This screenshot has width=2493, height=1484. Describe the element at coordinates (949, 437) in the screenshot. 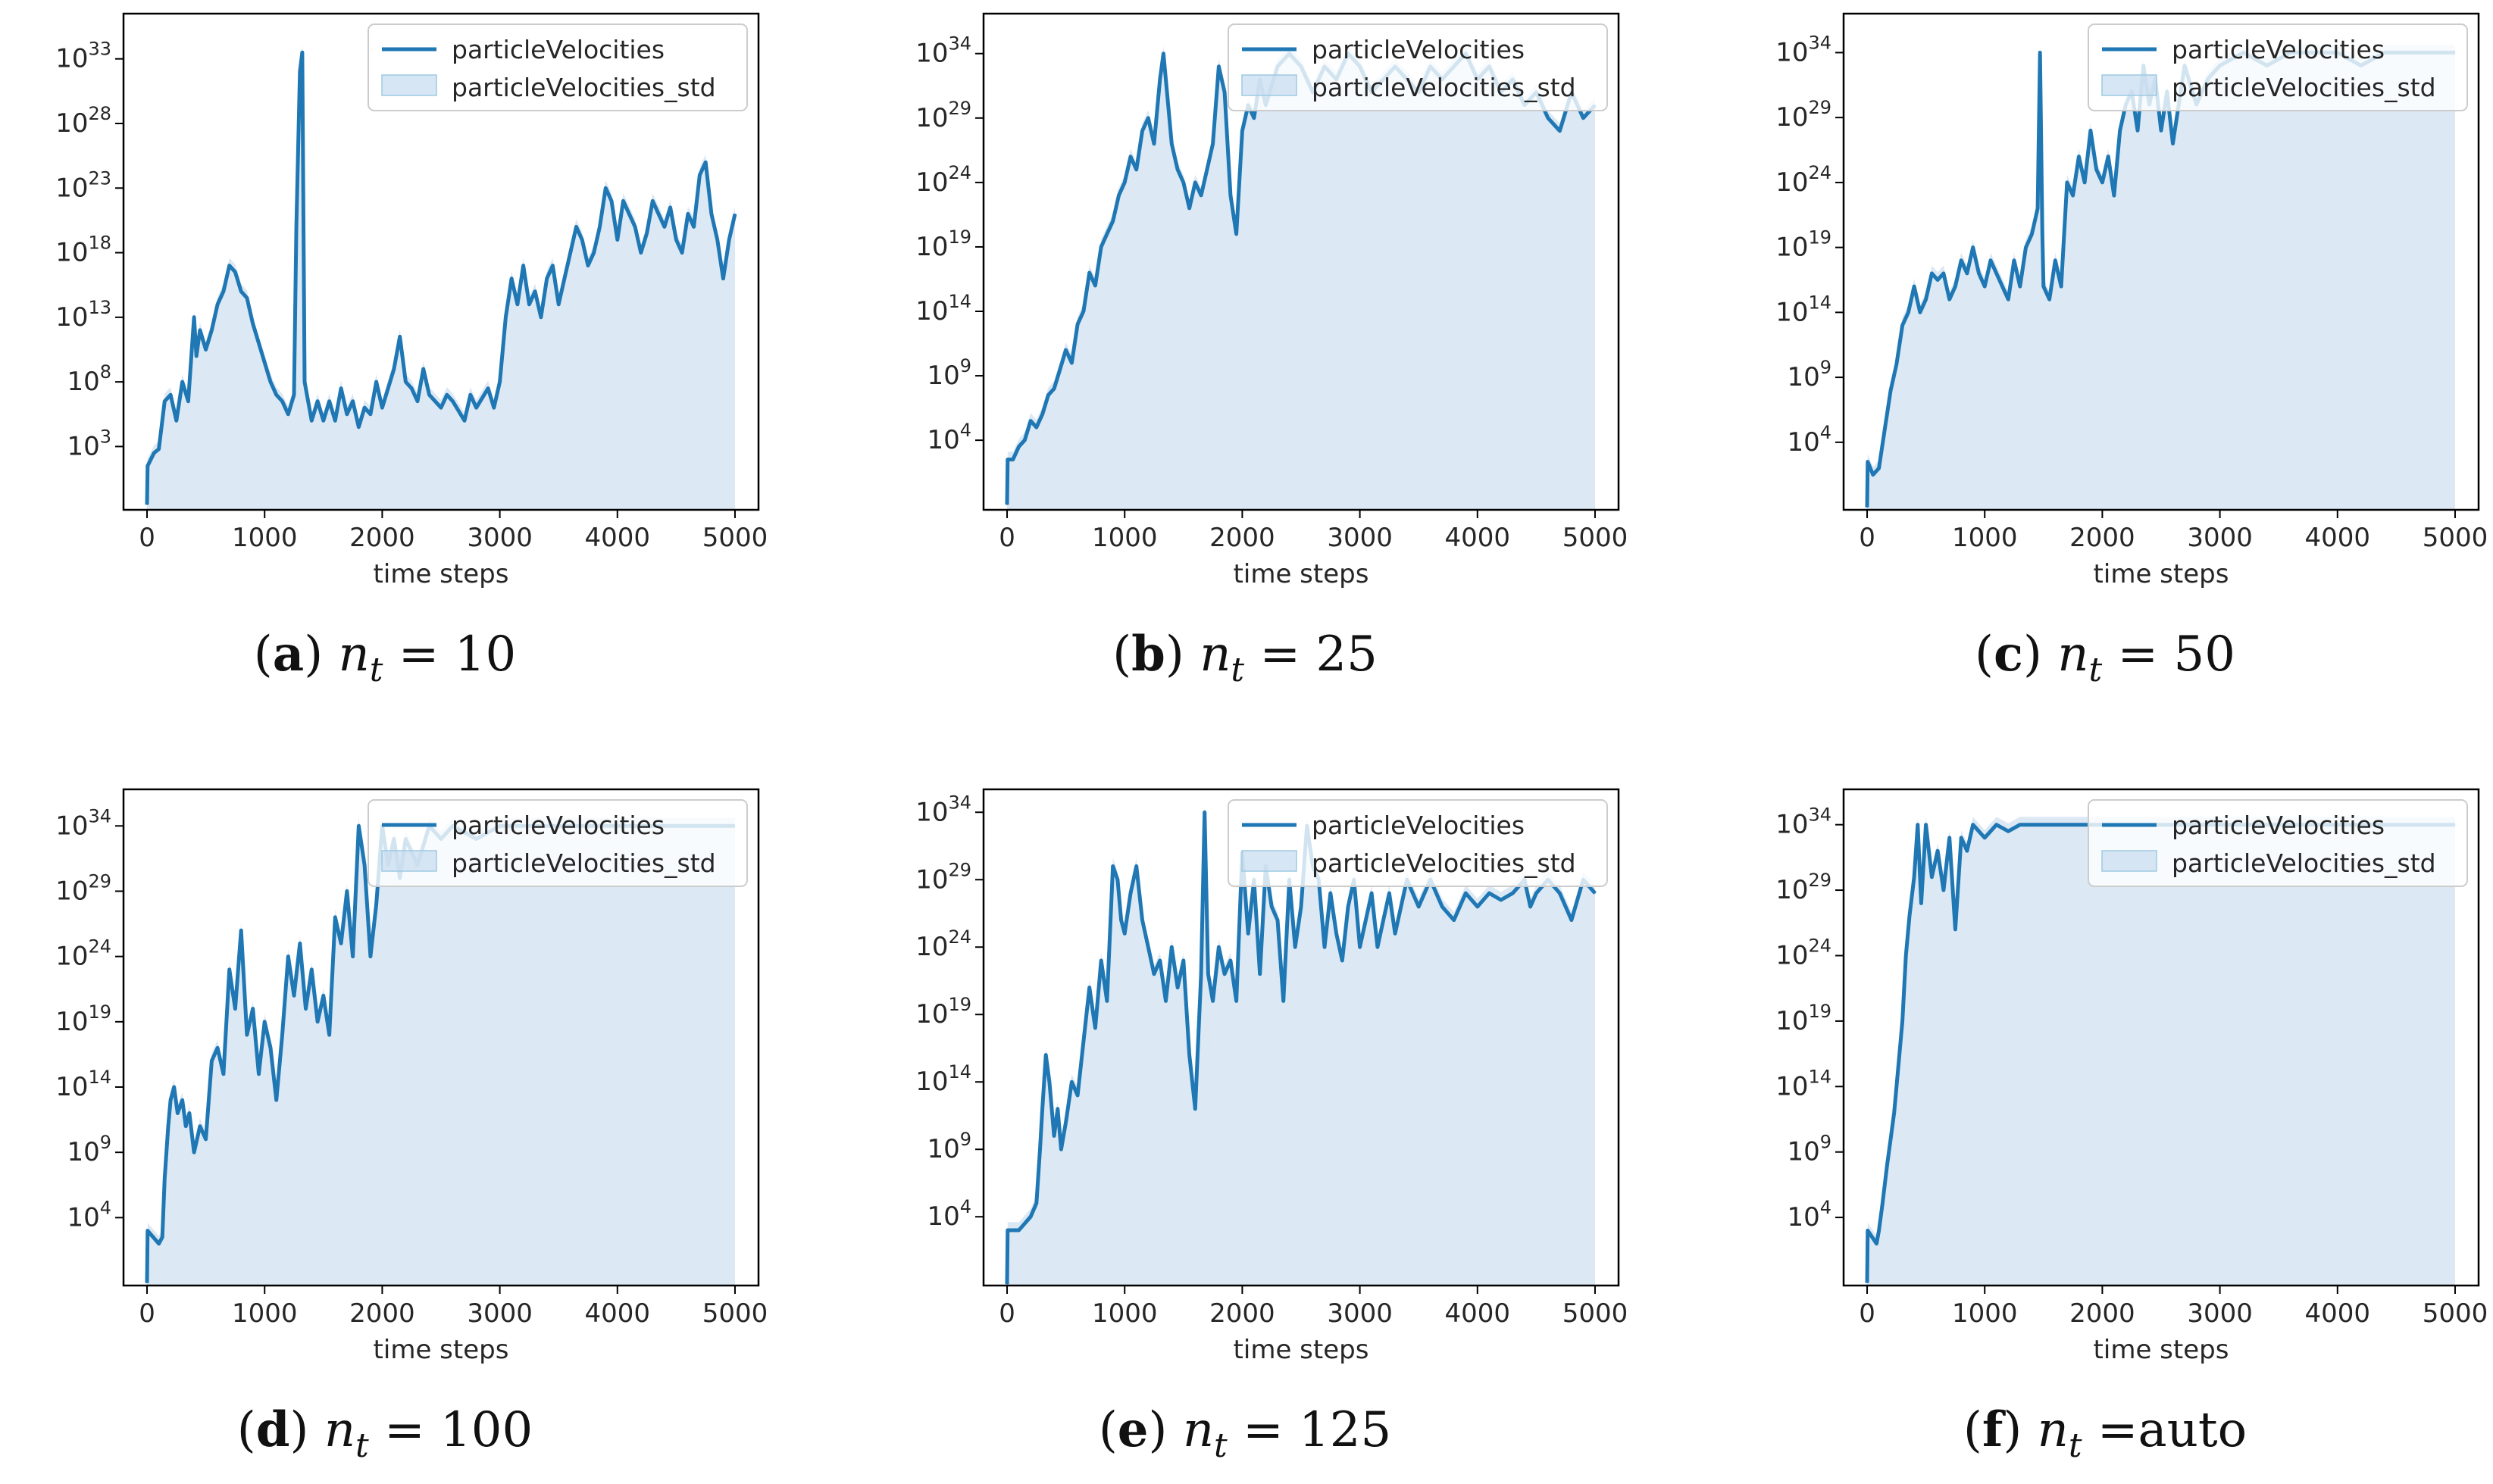

I see `y-tick-label: 10⁴` at that location.